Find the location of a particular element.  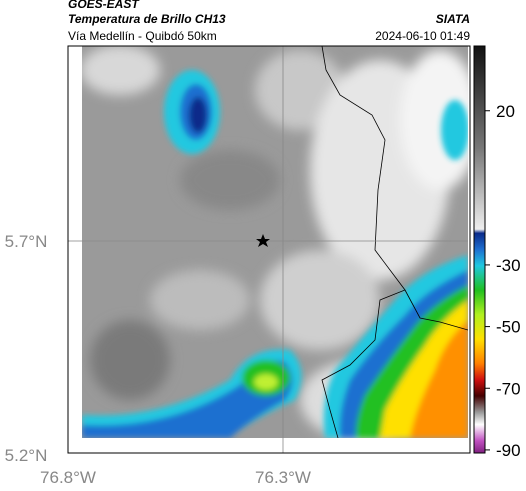

org: SIATA is located at coordinates (453, 19).